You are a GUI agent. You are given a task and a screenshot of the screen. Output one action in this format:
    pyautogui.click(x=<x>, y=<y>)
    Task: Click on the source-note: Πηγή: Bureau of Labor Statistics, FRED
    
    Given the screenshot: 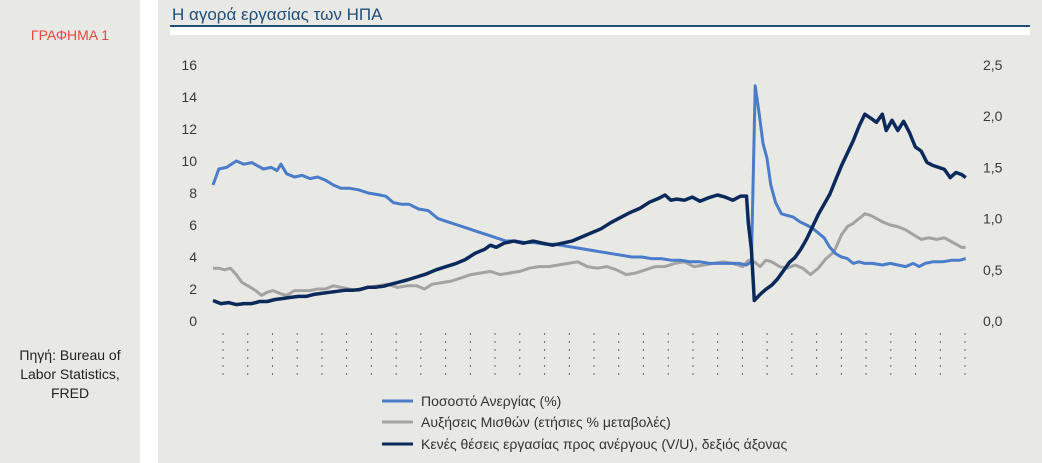 What is the action you would take?
    pyautogui.click(x=70, y=374)
    